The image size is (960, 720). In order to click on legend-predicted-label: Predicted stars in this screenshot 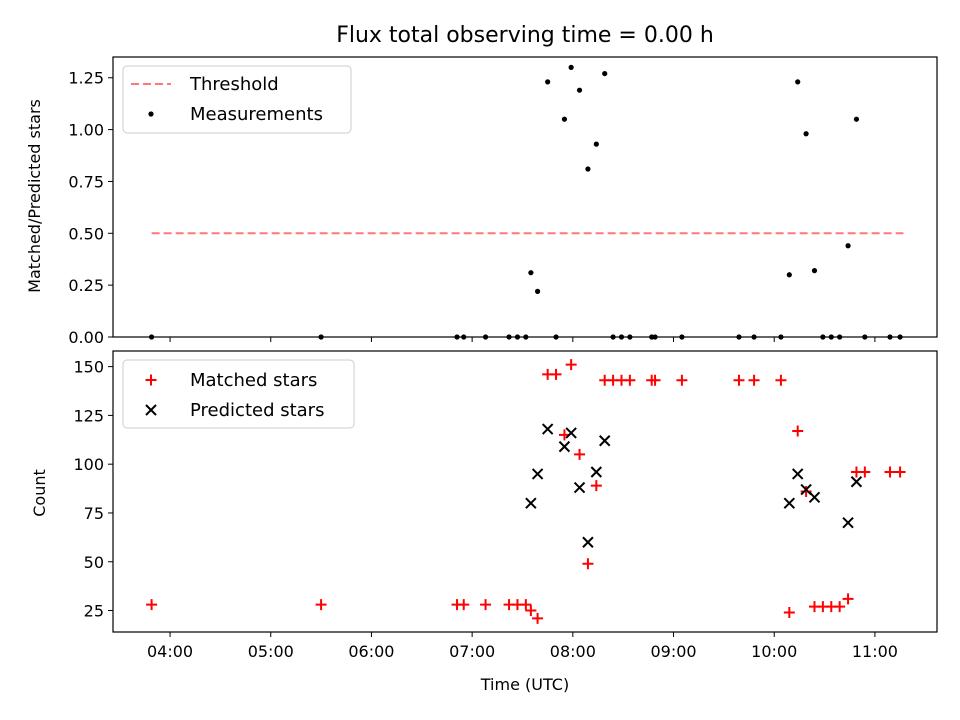, I will do `click(257, 410)`.